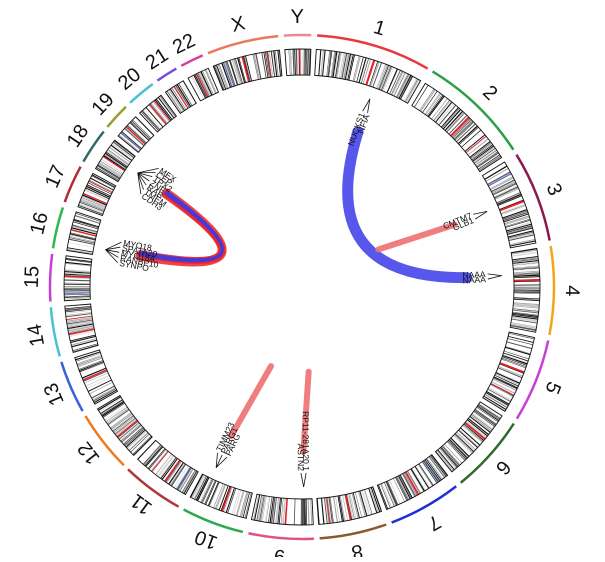  Describe the element at coordinates (297, 17) in the screenshot. I see `chromosome-label-Y: Y` at that location.